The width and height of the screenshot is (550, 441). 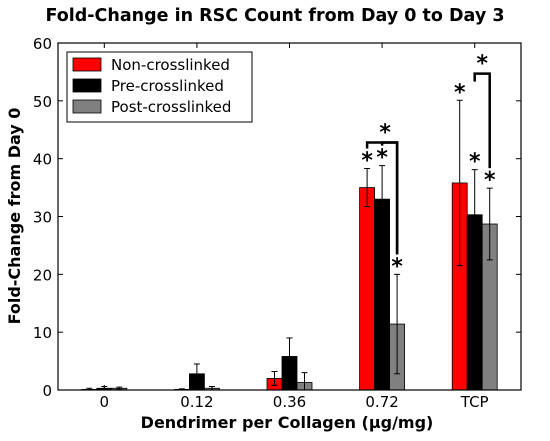 I want to click on y-tick-label-2: 20, so click(x=42, y=275).